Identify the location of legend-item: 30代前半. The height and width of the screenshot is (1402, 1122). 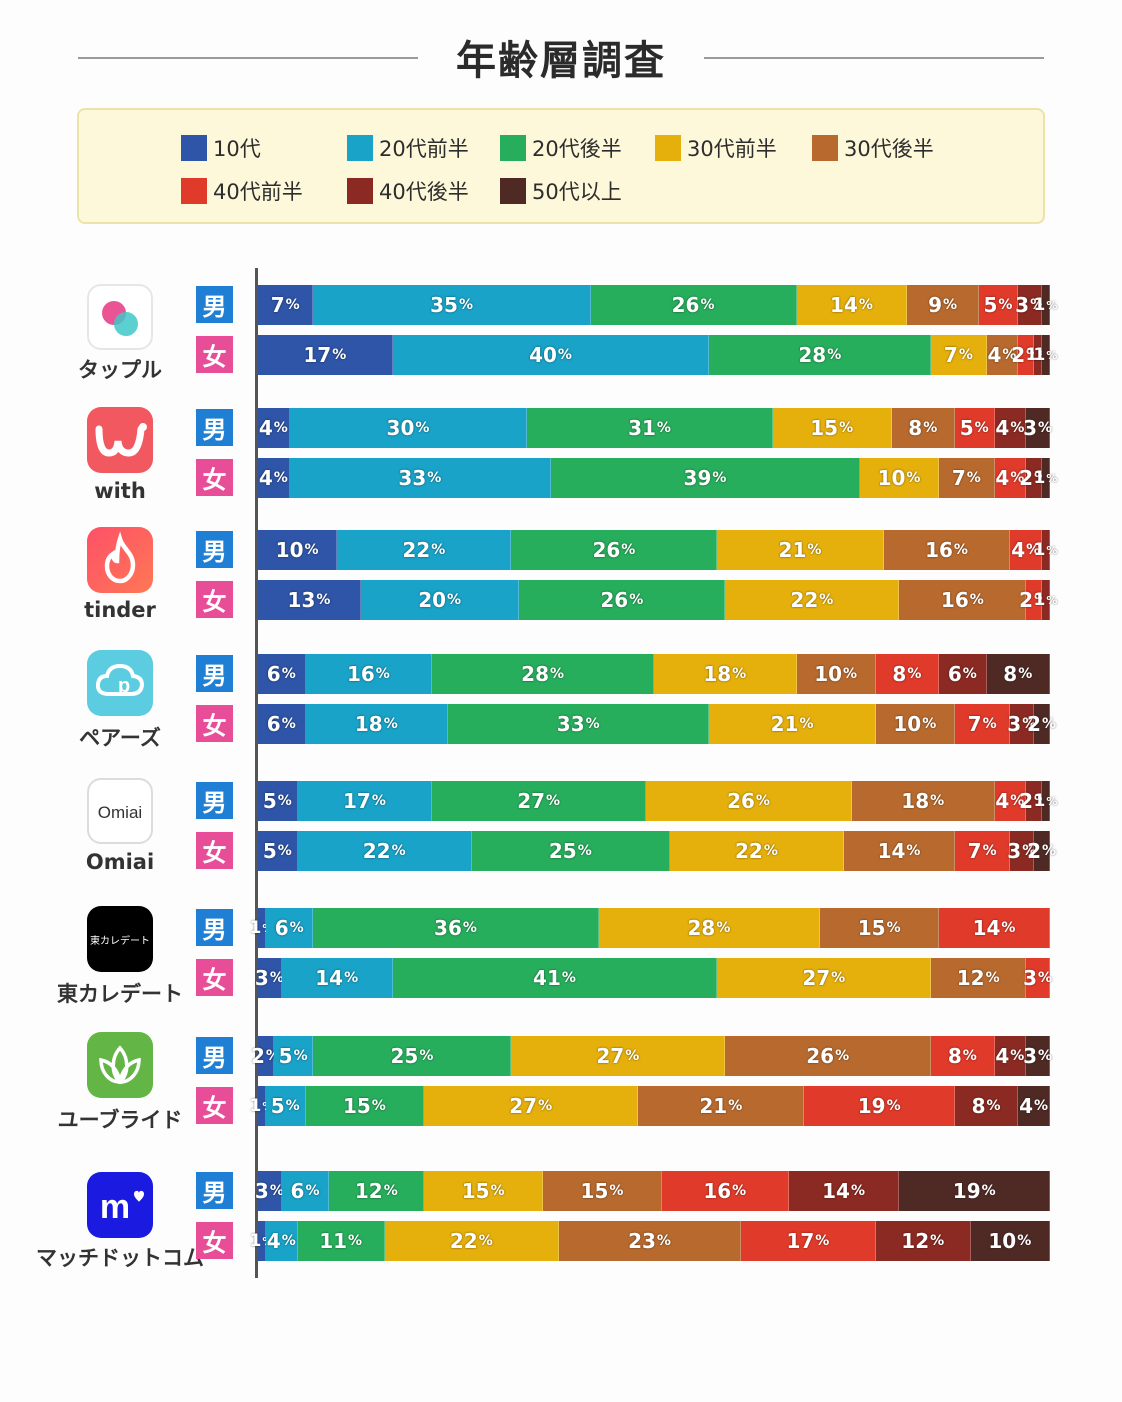
(716, 148).